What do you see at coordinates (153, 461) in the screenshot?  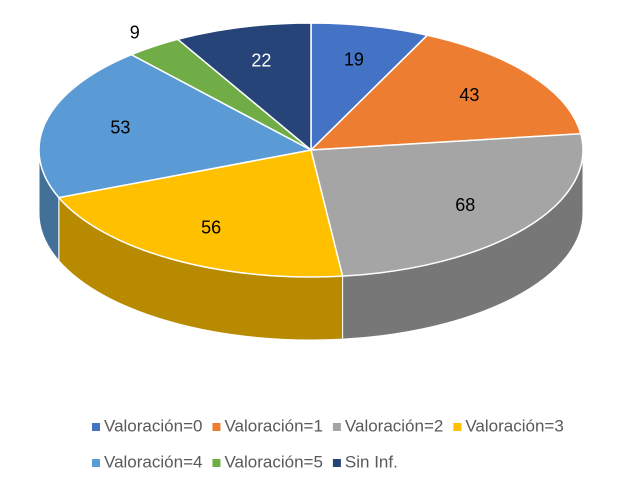 I see `legend-label: Valoración=4` at bounding box center [153, 461].